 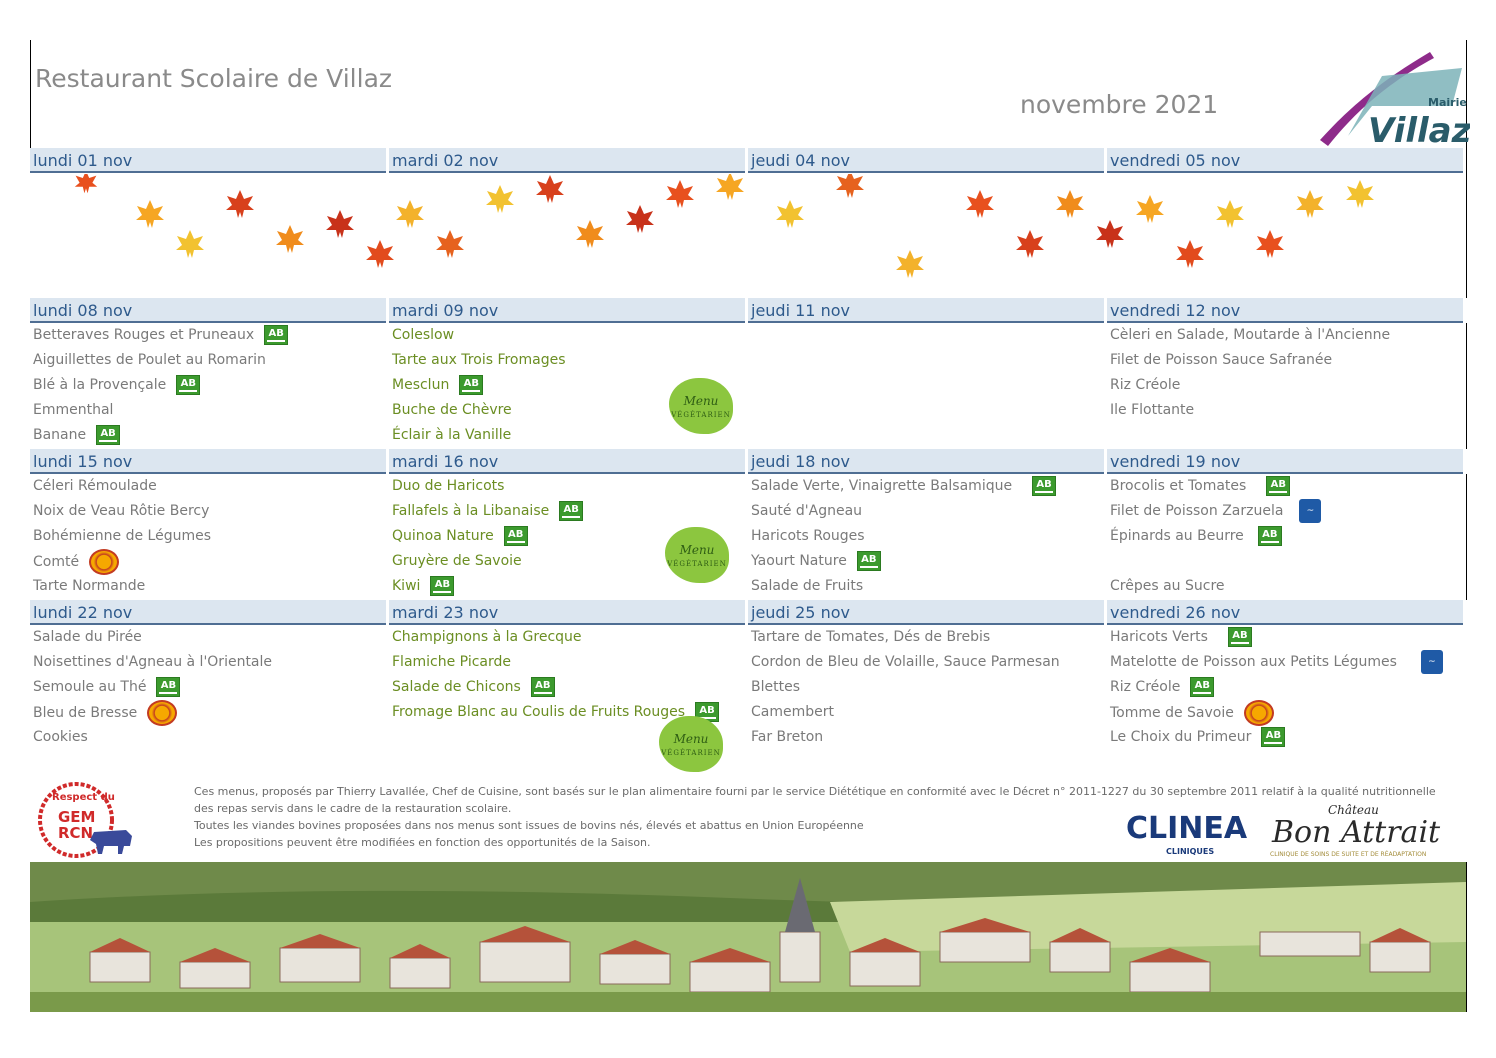 I want to click on menu-item: Salade de Fruits, so click(x=807, y=586).